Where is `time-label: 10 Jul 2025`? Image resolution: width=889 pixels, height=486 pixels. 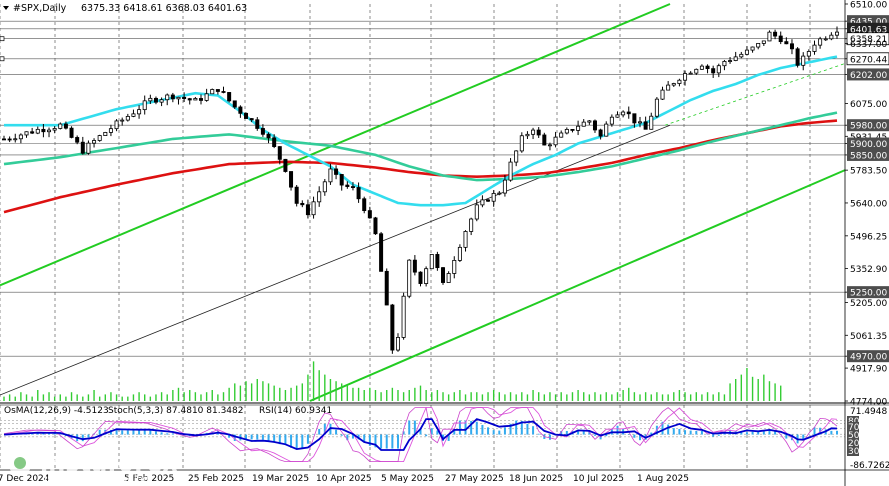 time-label: 10 Jul 2025 is located at coordinates (598, 479).